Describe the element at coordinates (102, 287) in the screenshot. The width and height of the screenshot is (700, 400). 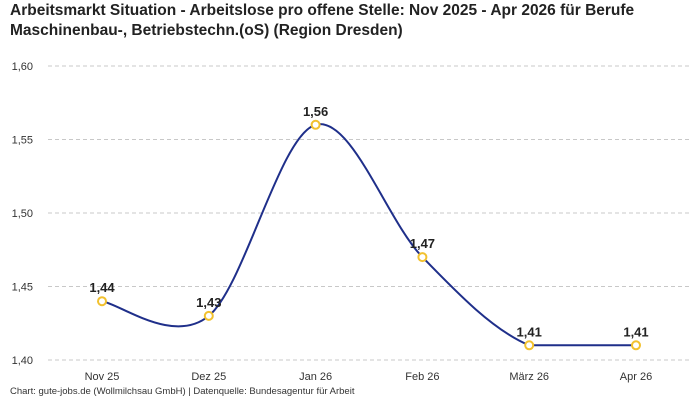
I see `data-label: 1,44` at that location.